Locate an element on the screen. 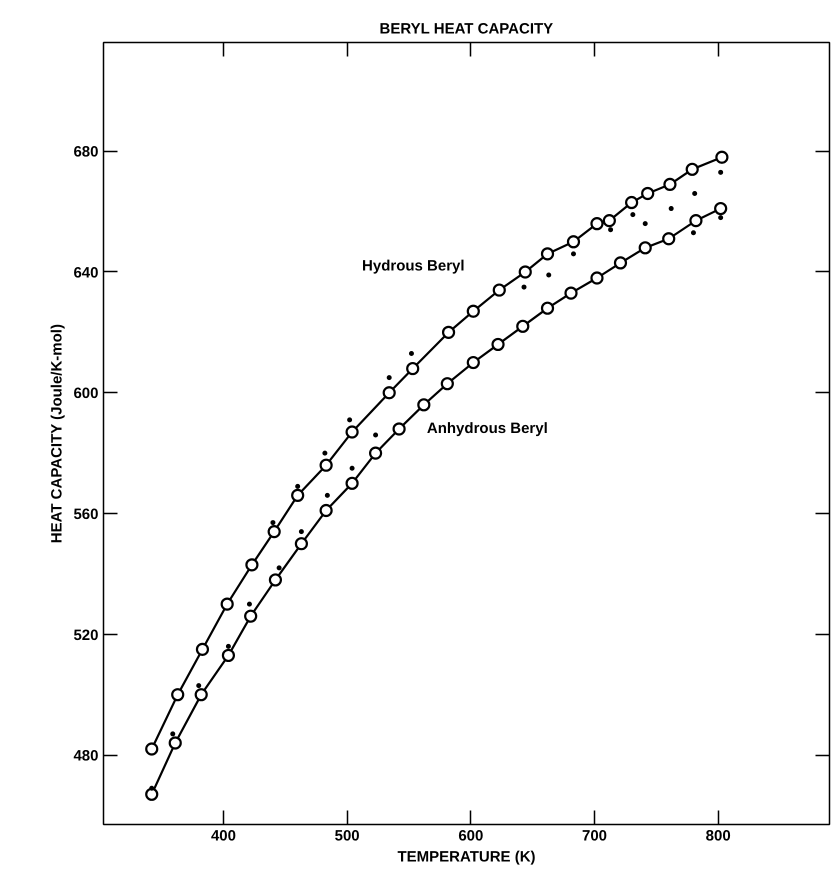 This screenshot has width=831, height=896. y-tick-label: 520 is located at coordinates (86, 635).